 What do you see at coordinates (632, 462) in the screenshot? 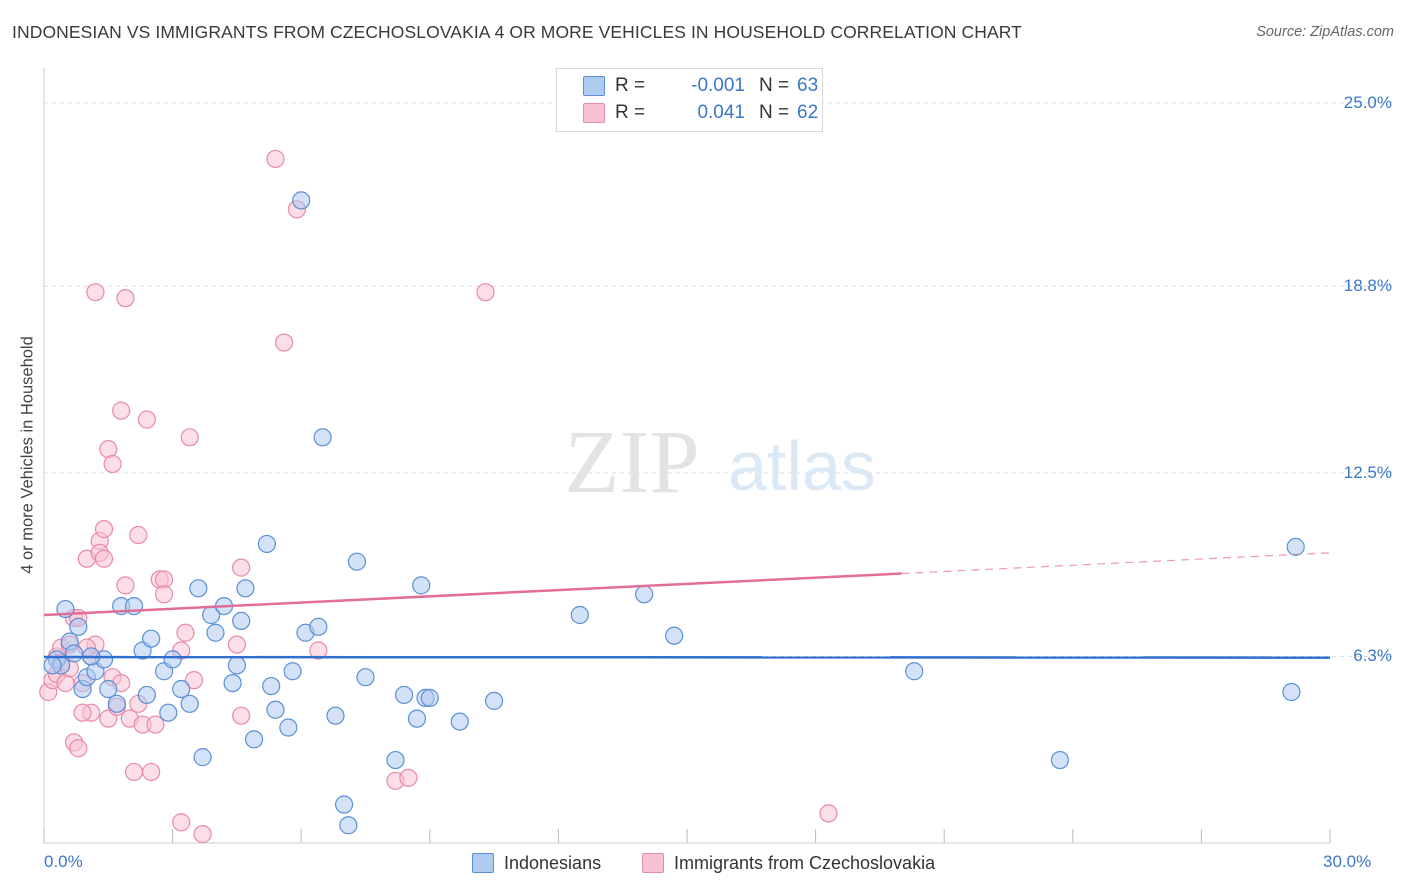
I see `watermark-zip: ZIP` at bounding box center [632, 462].